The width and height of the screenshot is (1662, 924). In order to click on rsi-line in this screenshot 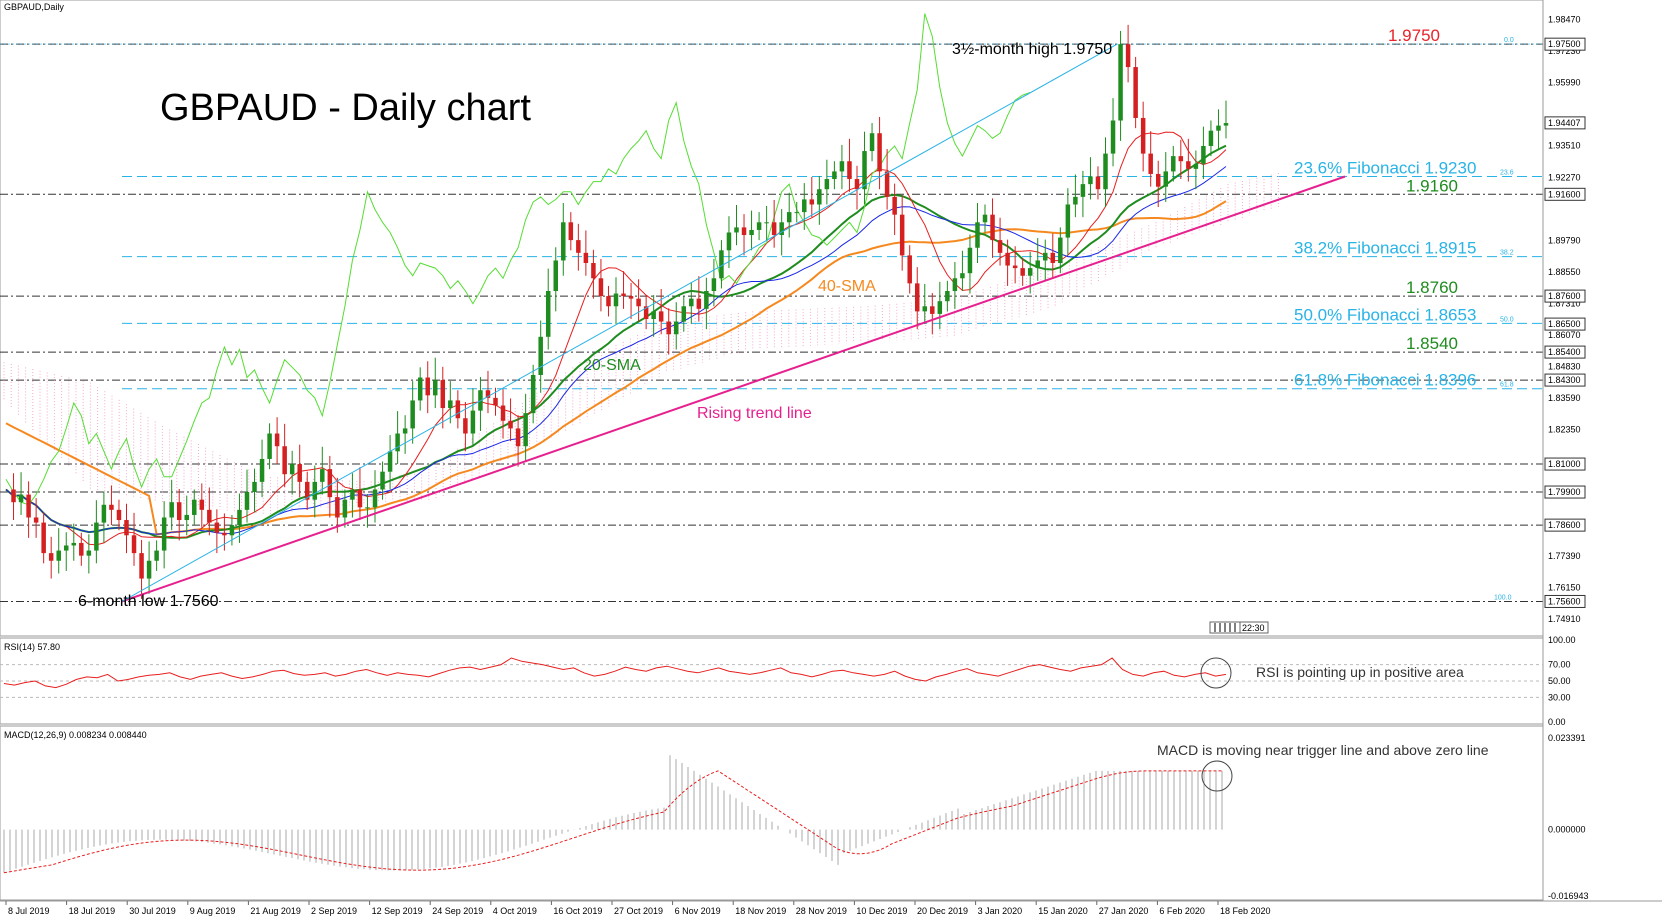, I will do `click(615, 673)`.